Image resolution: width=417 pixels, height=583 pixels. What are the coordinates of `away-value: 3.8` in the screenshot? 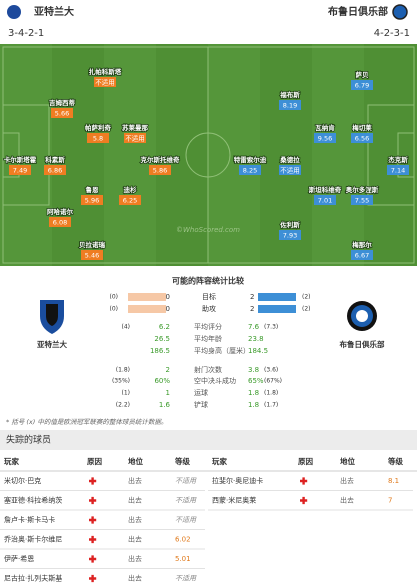 It's located at (253, 370).